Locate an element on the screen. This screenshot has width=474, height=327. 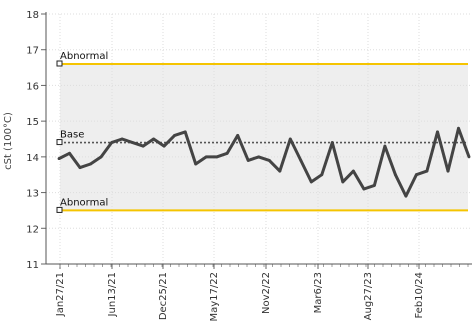
x-tick-label: Nov2/22 is located at coordinates (266, 293).